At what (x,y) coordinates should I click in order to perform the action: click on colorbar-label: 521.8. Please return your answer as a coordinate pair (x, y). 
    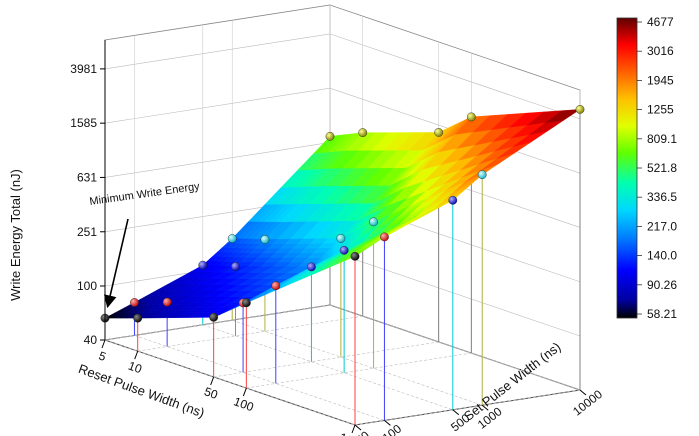
    Looking at the image, I should click on (662, 168).